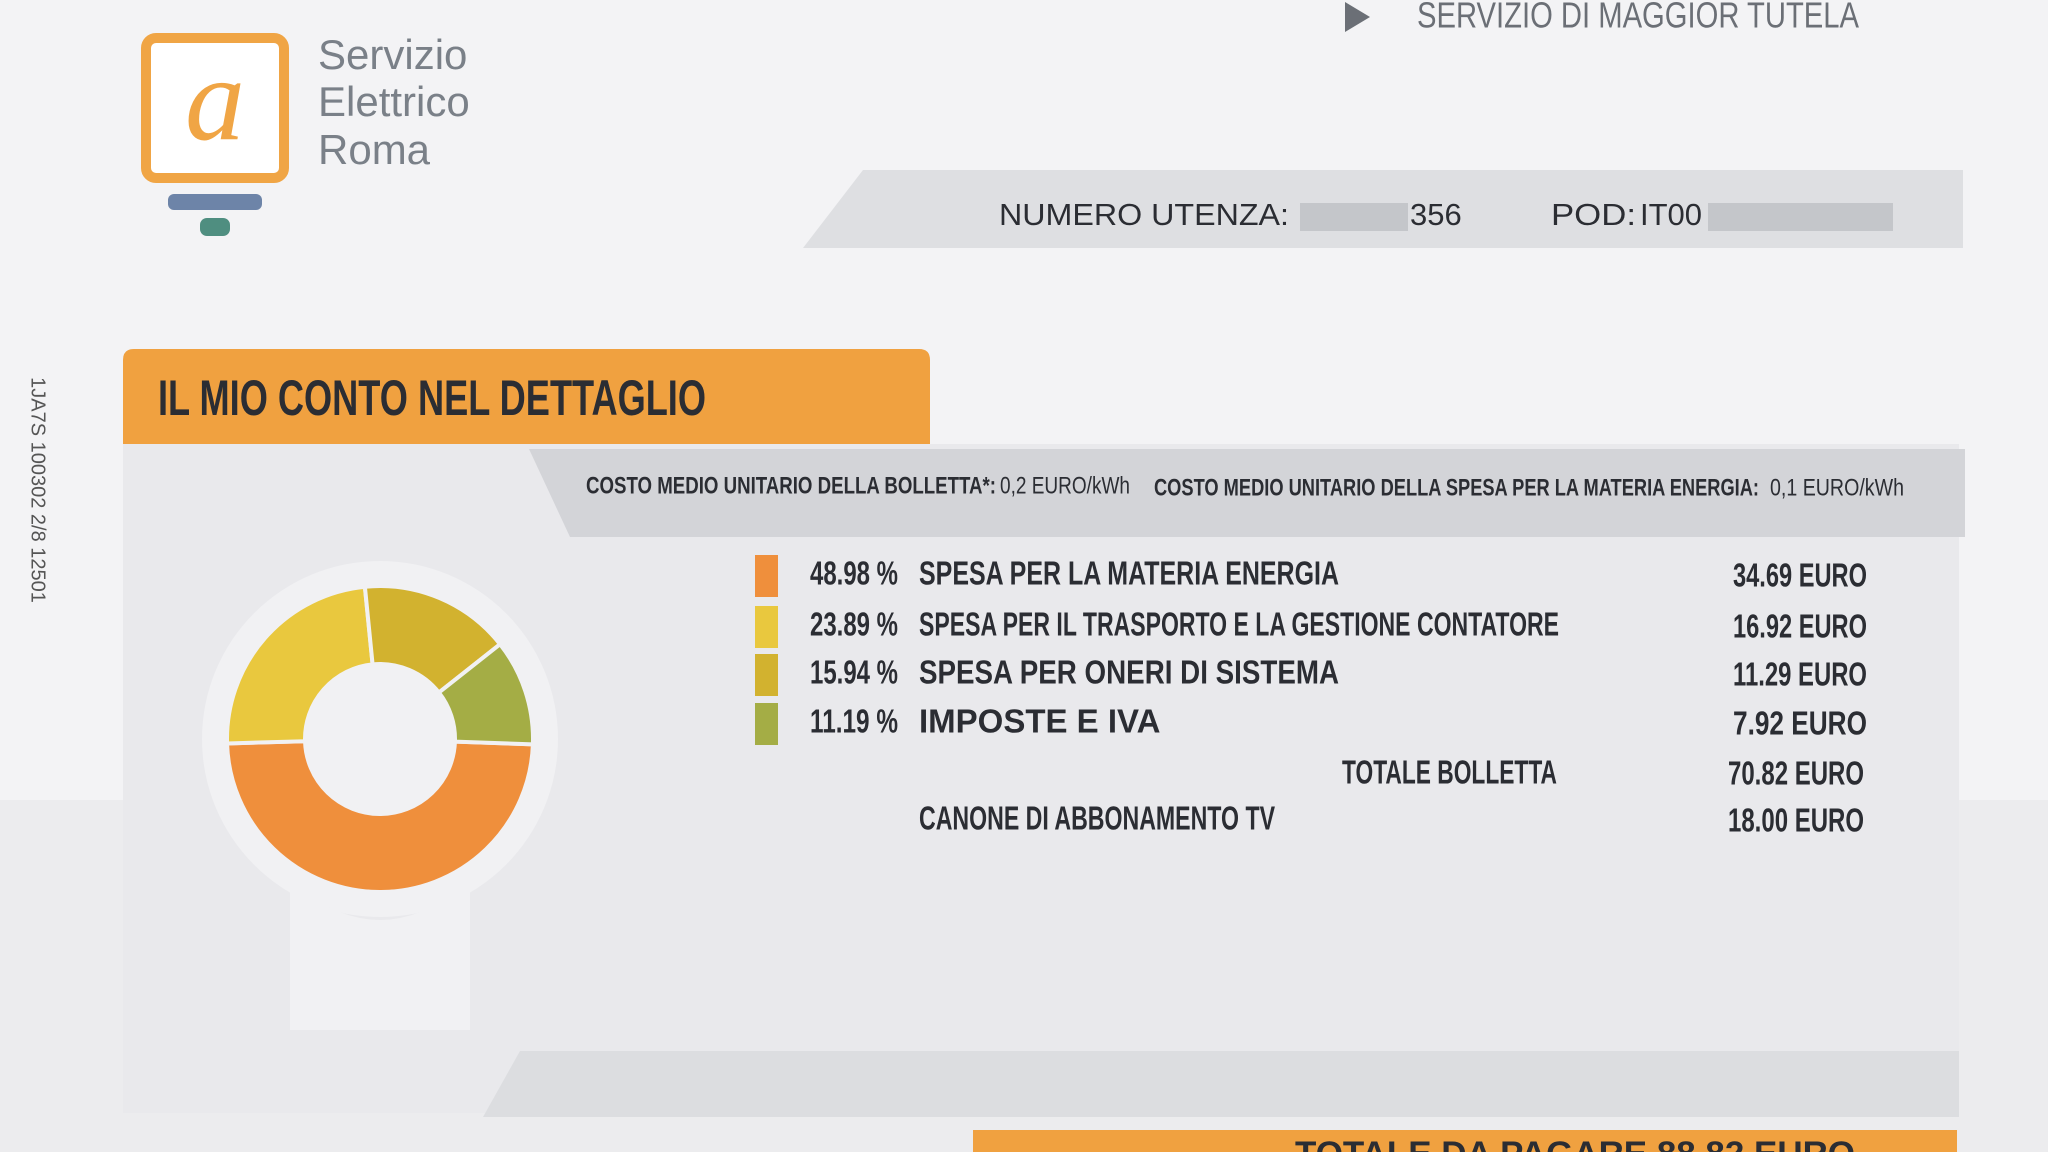 Image resolution: width=2048 pixels, height=1152 pixels. What do you see at coordinates (215, 202) in the screenshot?
I see `logo-bulb-base` at bounding box center [215, 202].